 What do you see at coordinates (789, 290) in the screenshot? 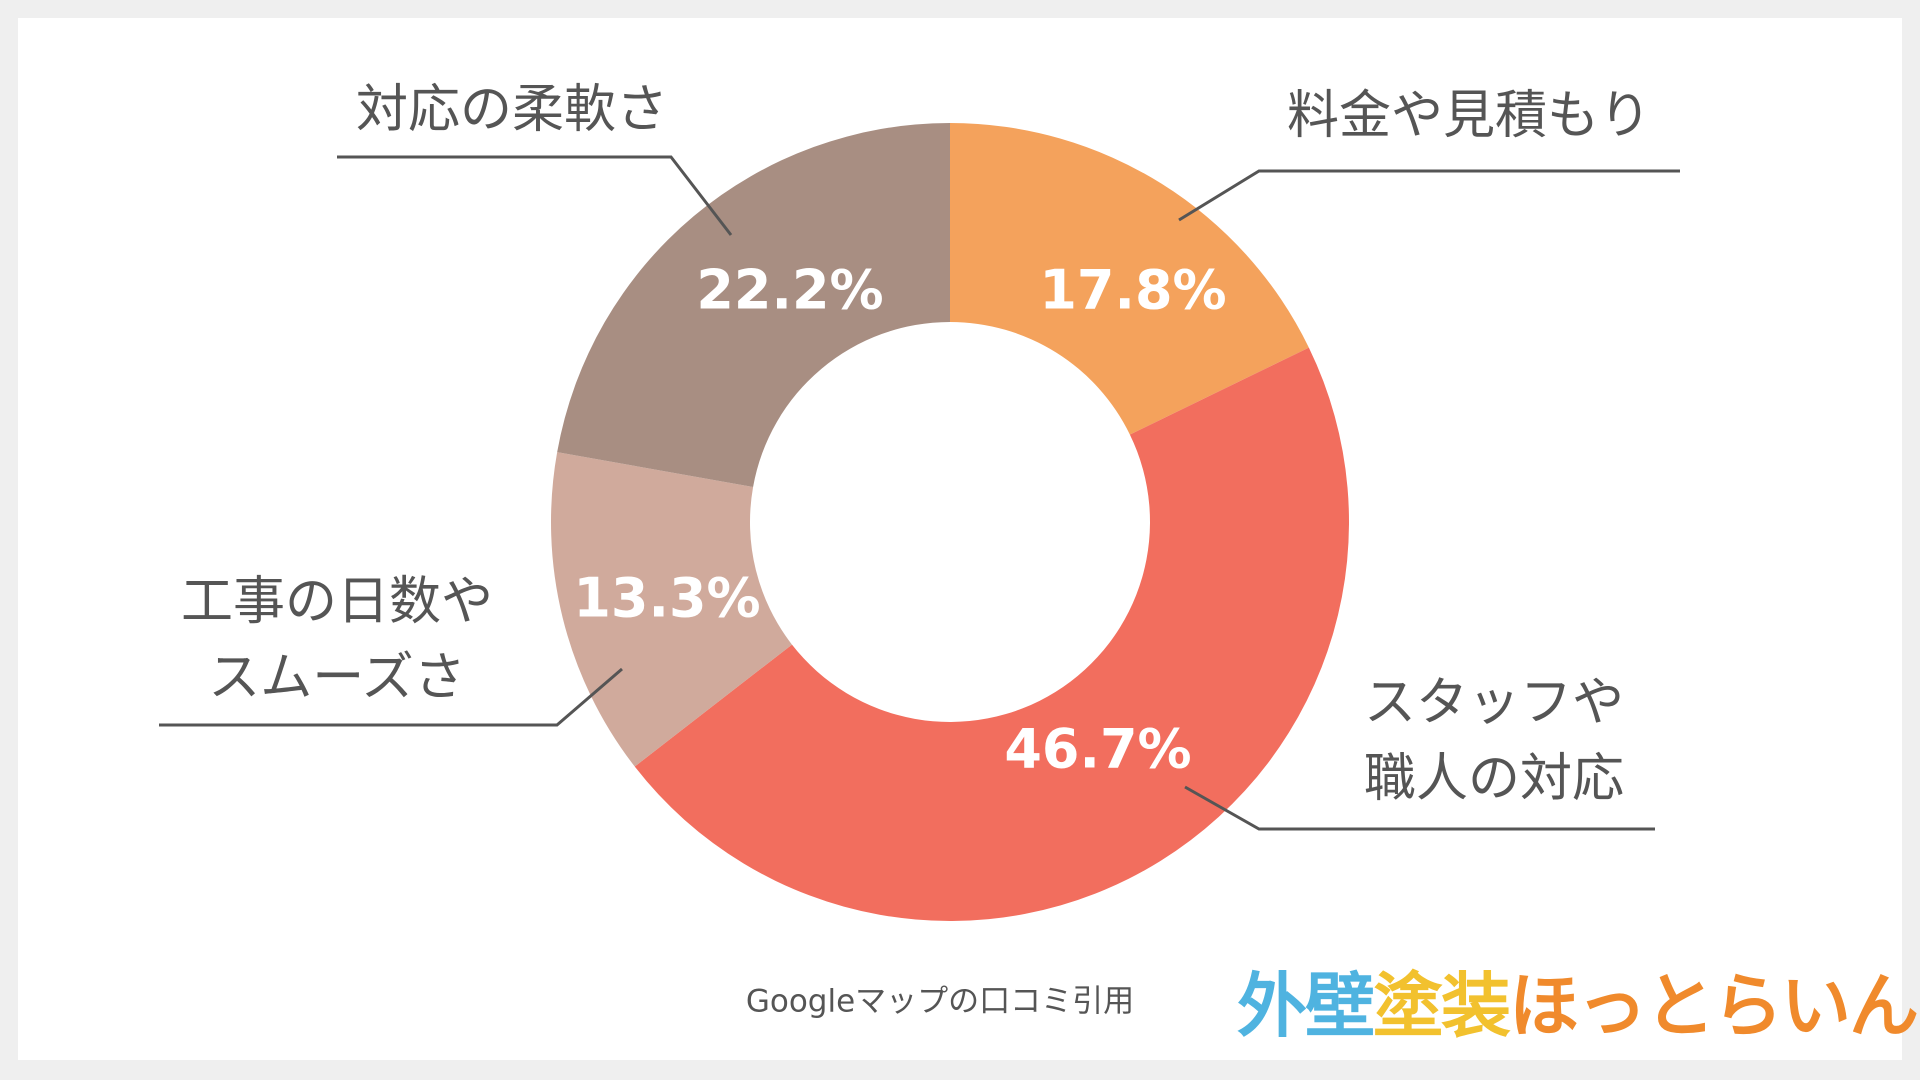
I see `value-label: 22.2%` at bounding box center [789, 290].